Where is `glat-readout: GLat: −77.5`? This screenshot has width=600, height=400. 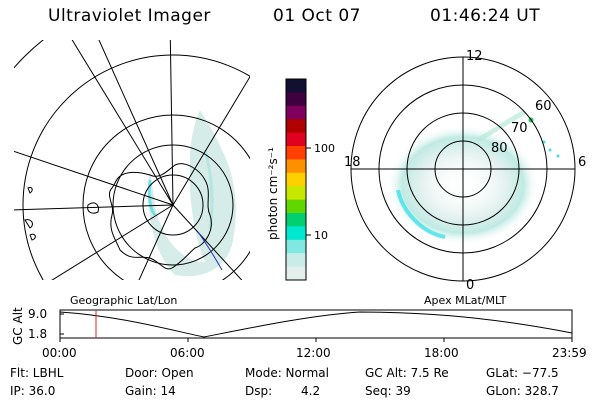 glat-readout: GLat: −77.5 is located at coordinates (522, 373).